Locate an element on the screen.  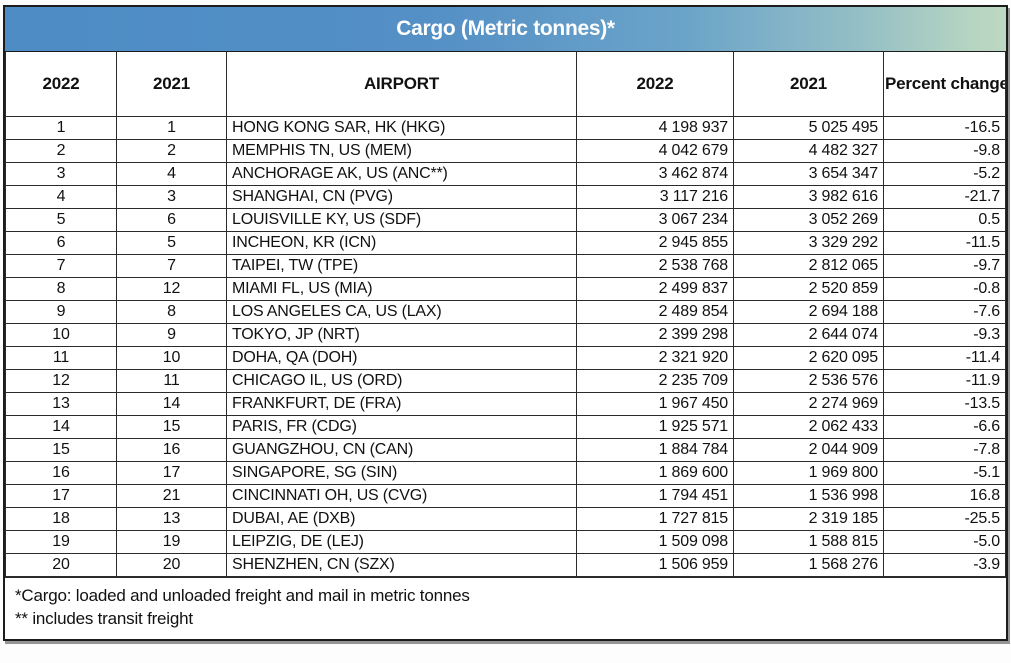
percent-change-cell: -21.7 is located at coordinates (944, 197).